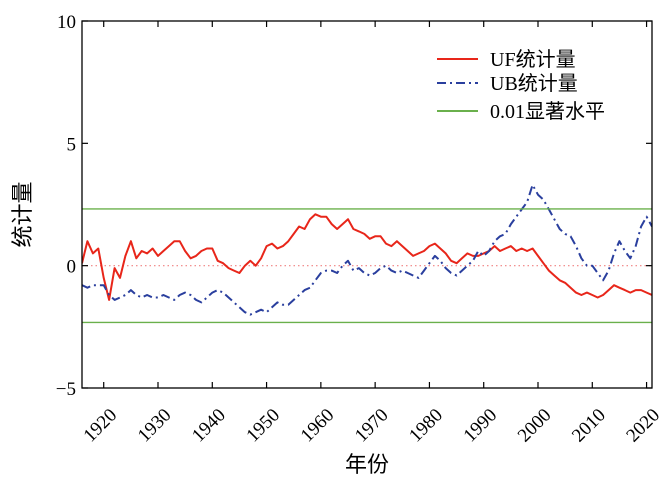 This screenshot has height=482, width=666. What do you see at coordinates (72, 267) in the screenshot?
I see `y-tick-label: 0` at bounding box center [72, 267].